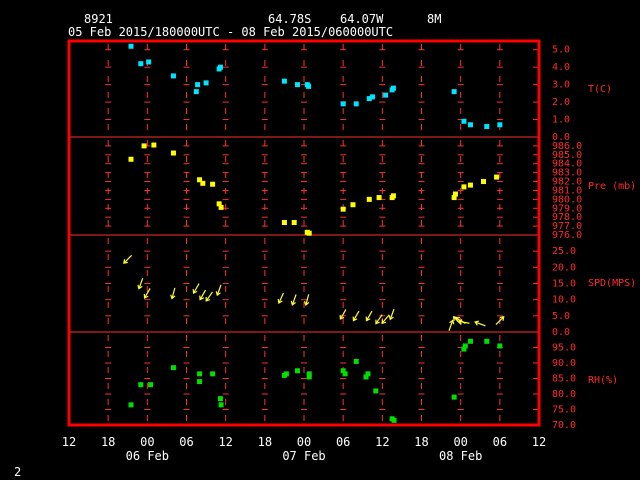 The image size is (640, 480). What do you see at coordinates (265, 442) in the screenshot?
I see `x-tick-label: 18` at bounding box center [265, 442].